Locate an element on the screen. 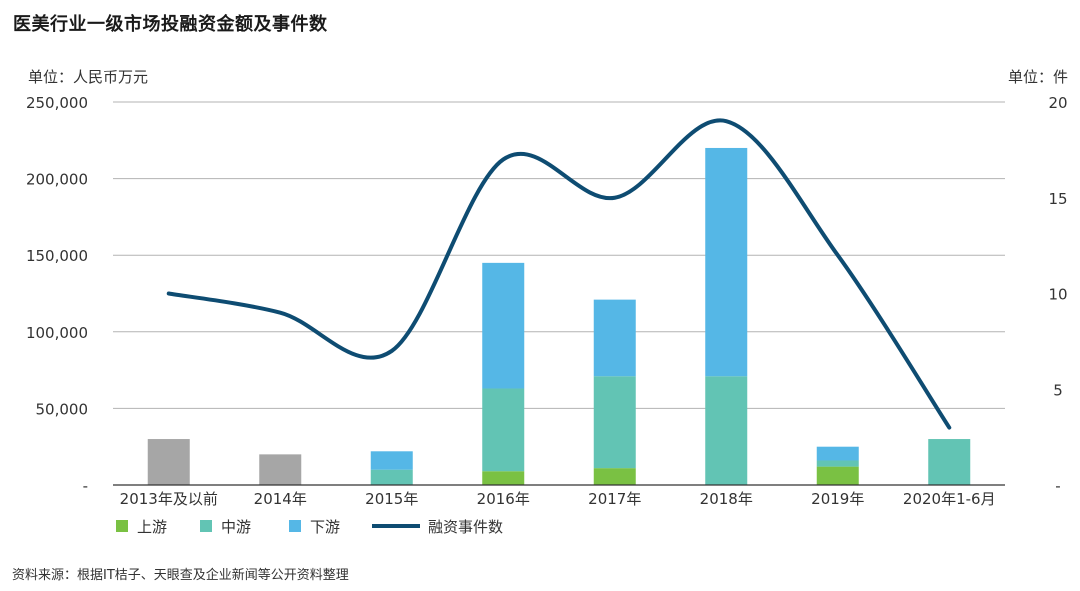 This screenshot has width=1080, height=591. x-tick-label: 2019年 is located at coordinates (837, 499).